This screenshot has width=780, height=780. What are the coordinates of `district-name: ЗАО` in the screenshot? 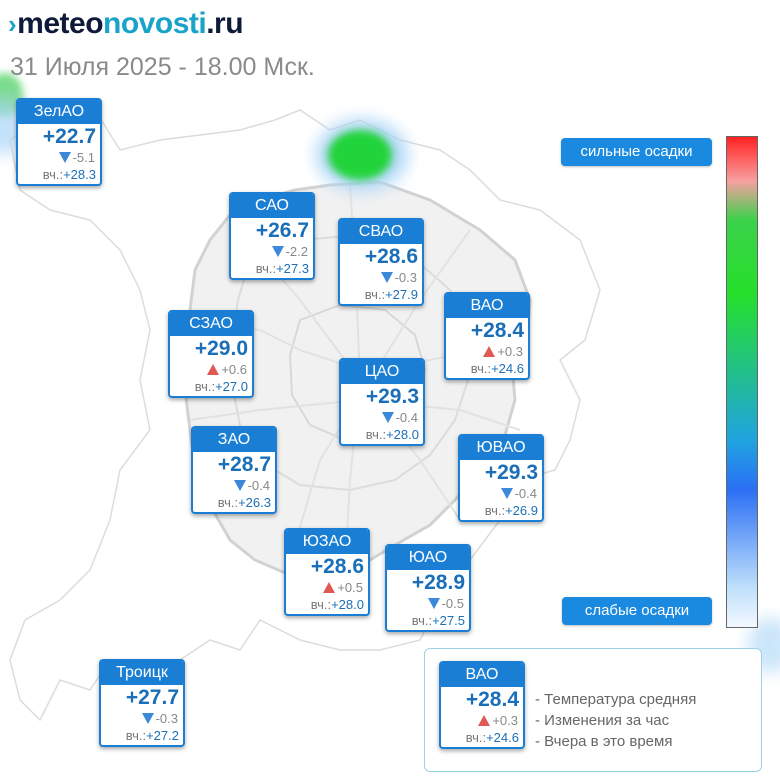 It's located at (234, 440).